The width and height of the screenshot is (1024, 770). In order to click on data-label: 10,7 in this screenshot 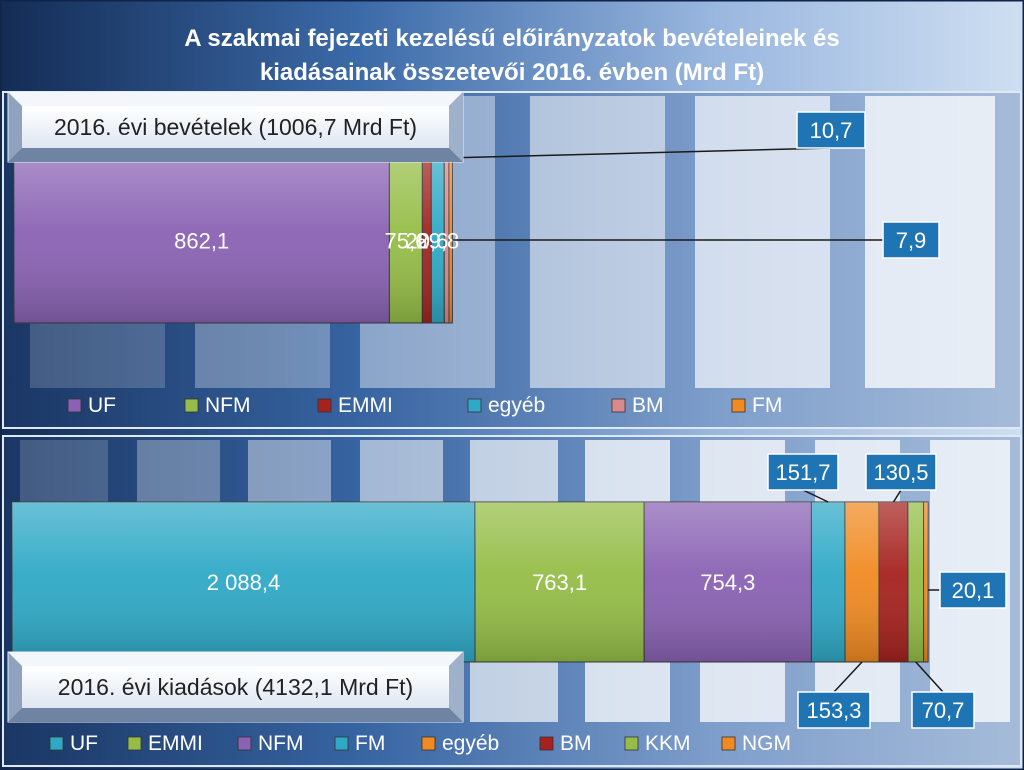, I will do `click(831, 130)`.